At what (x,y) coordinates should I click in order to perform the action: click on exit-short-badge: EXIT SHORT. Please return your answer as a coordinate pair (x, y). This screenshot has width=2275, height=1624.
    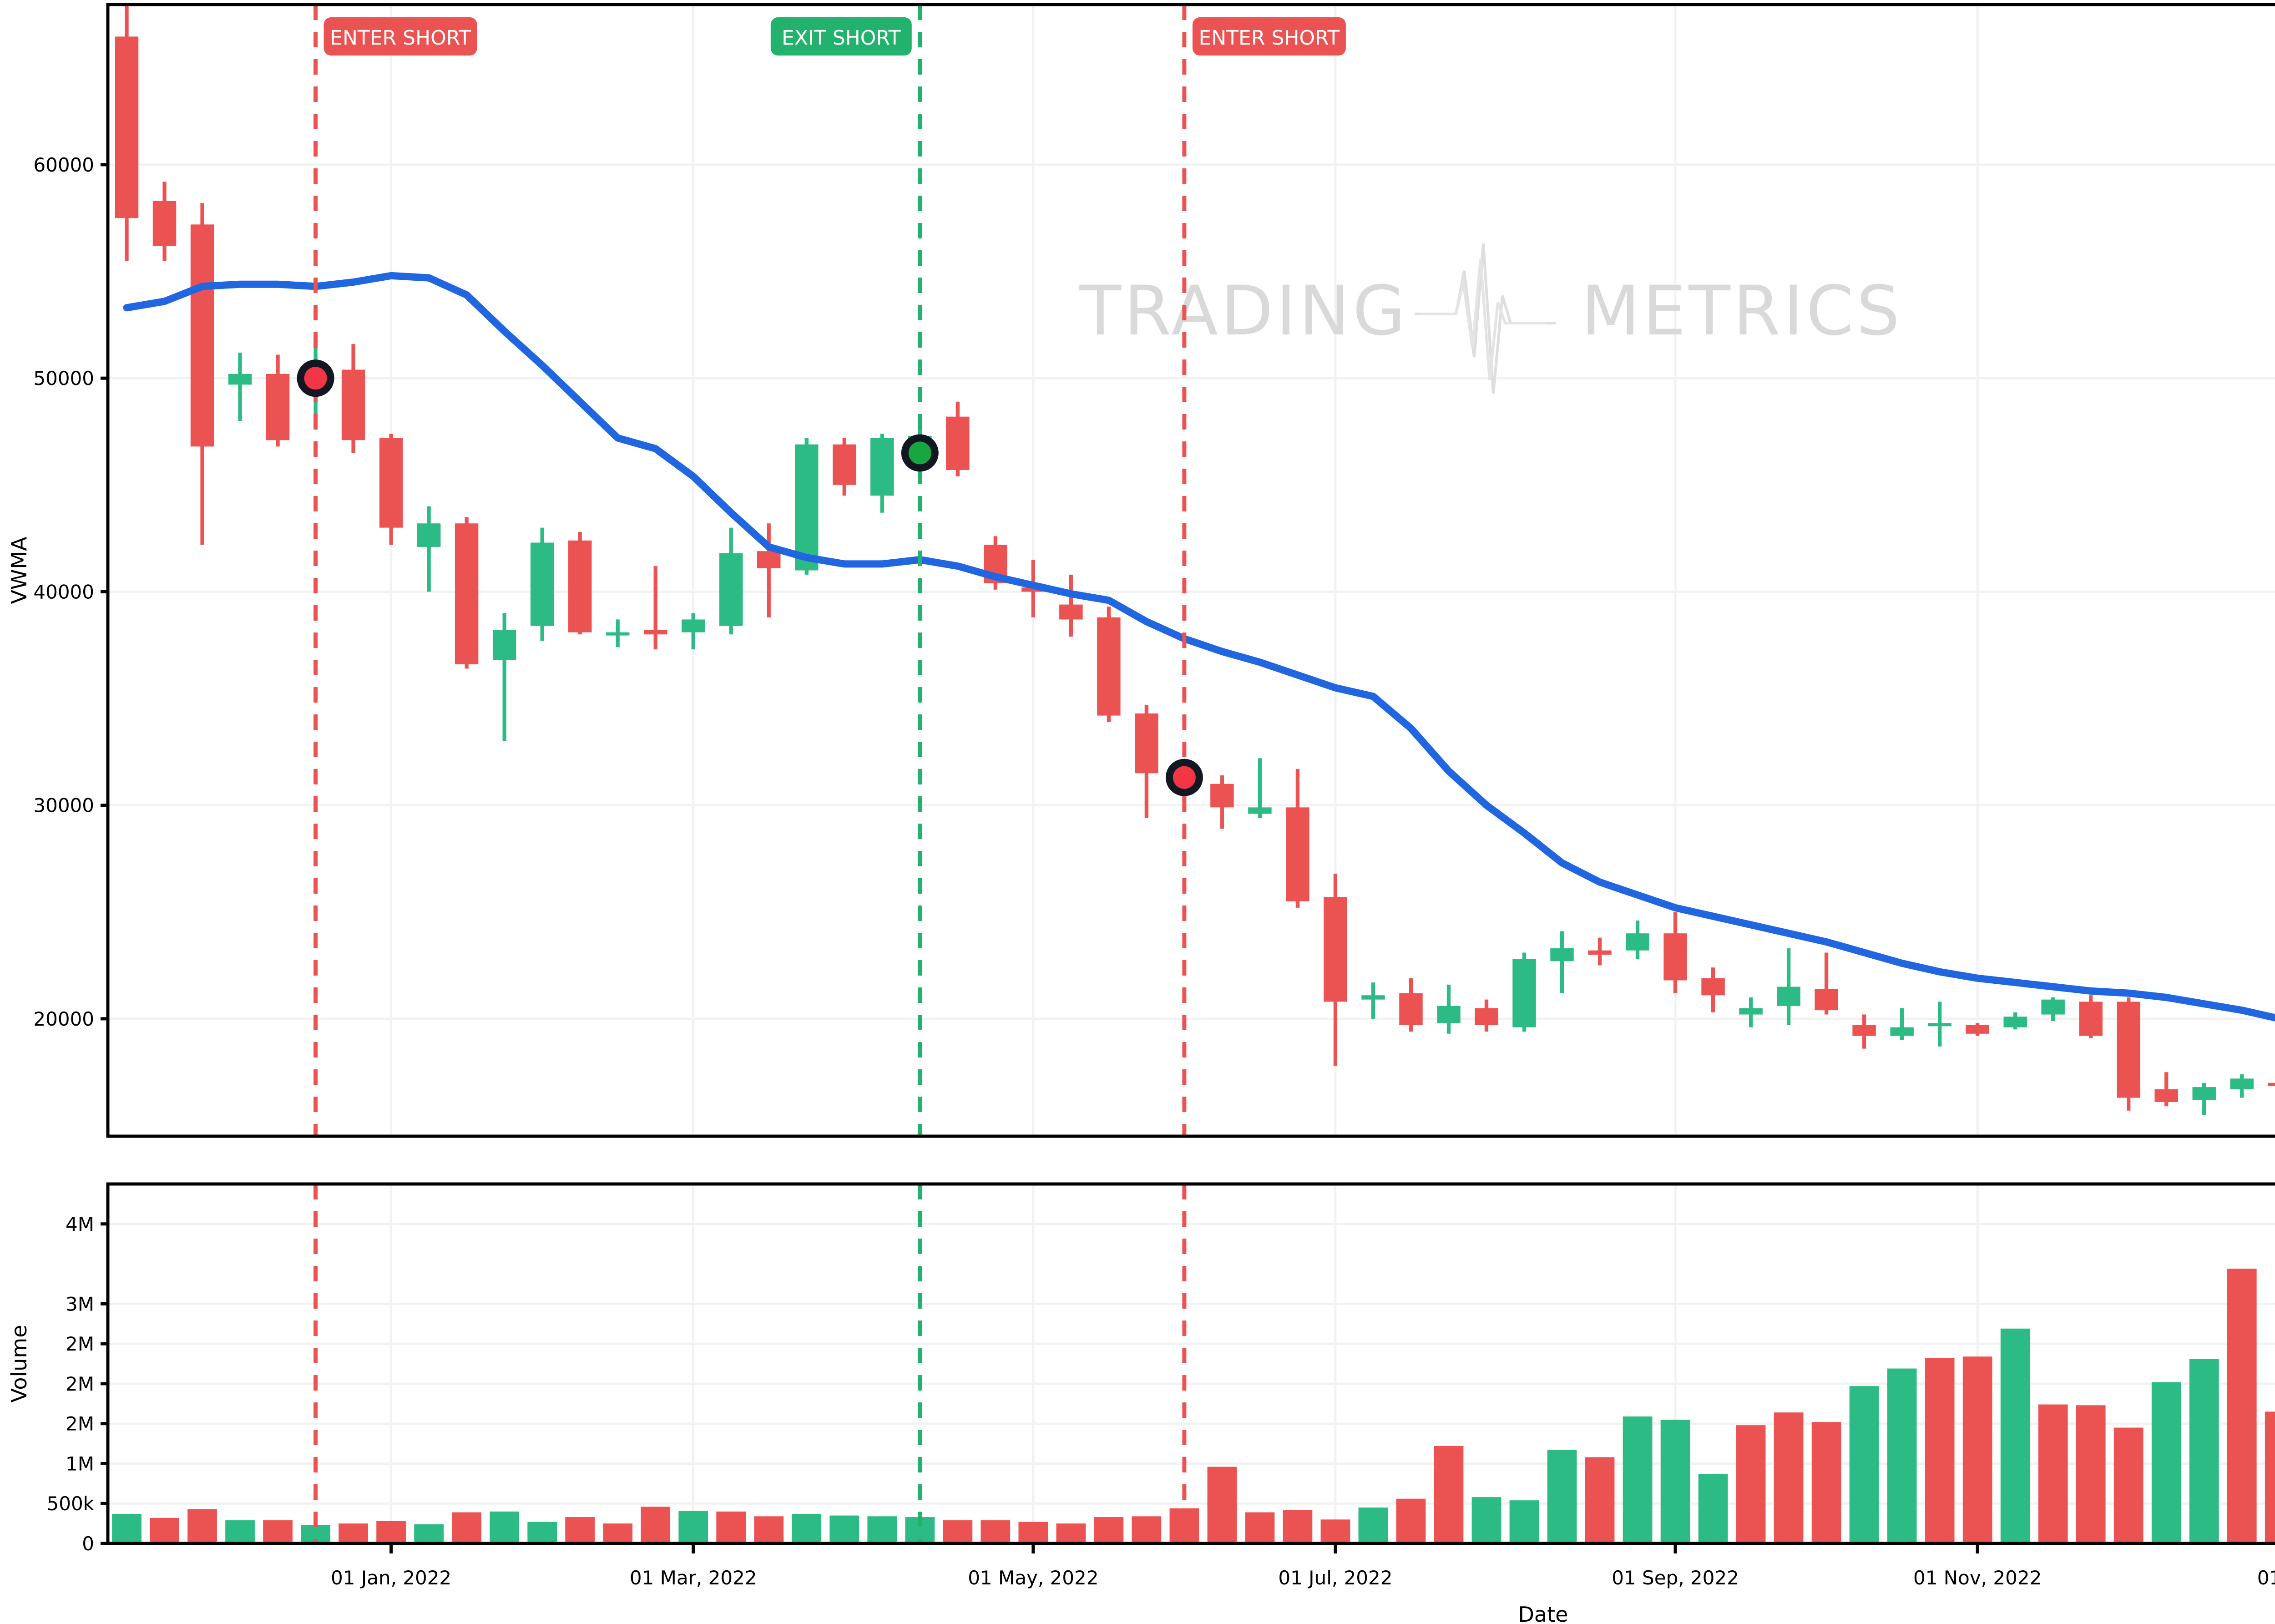
    Looking at the image, I should click on (841, 36).